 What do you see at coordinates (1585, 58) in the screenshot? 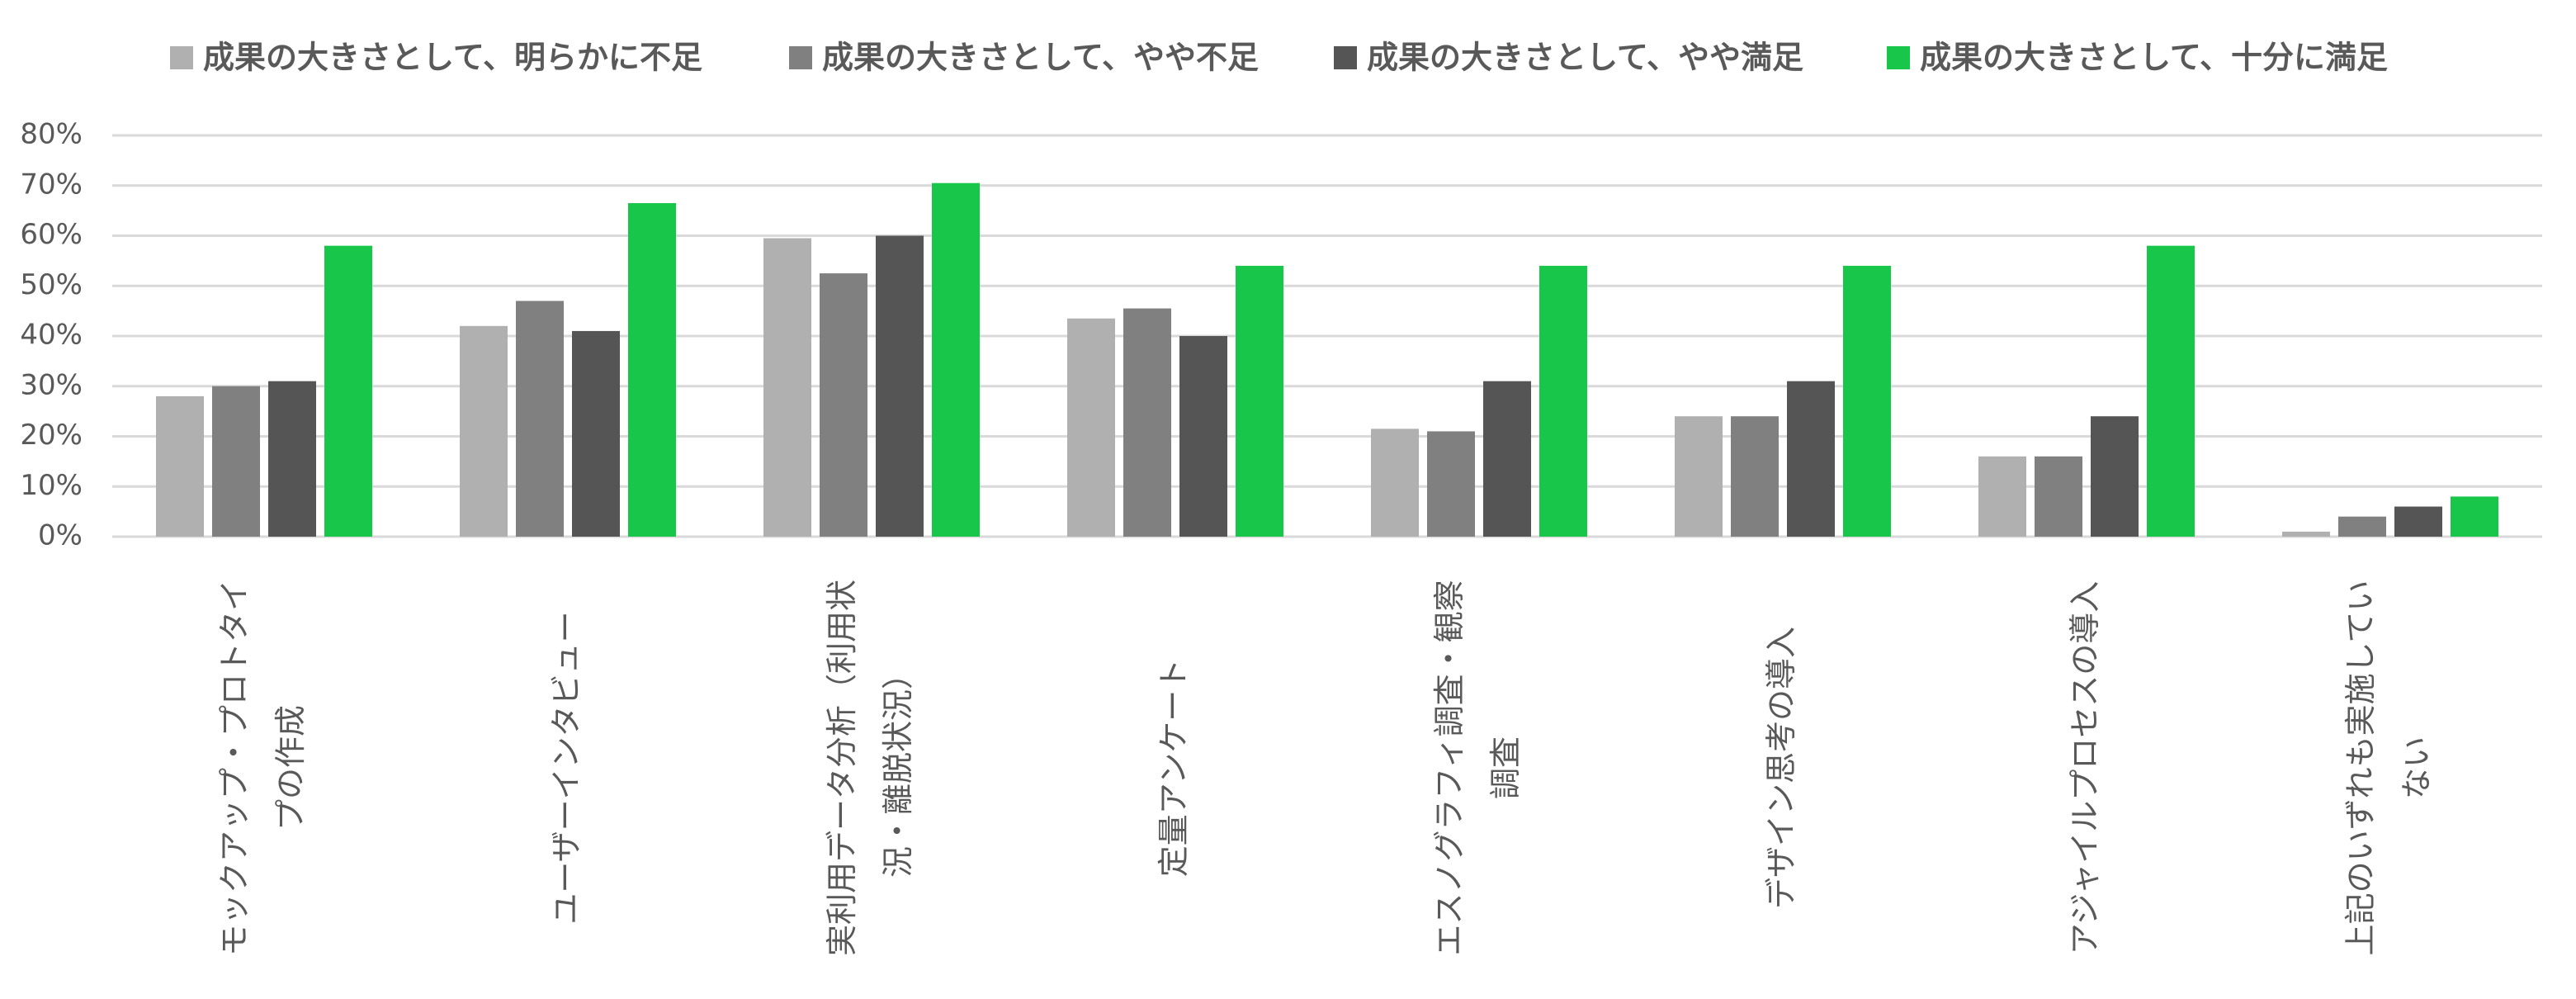
I see `legend-label: 成果の大きさとして、やや満足` at bounding box center [1585, 58].